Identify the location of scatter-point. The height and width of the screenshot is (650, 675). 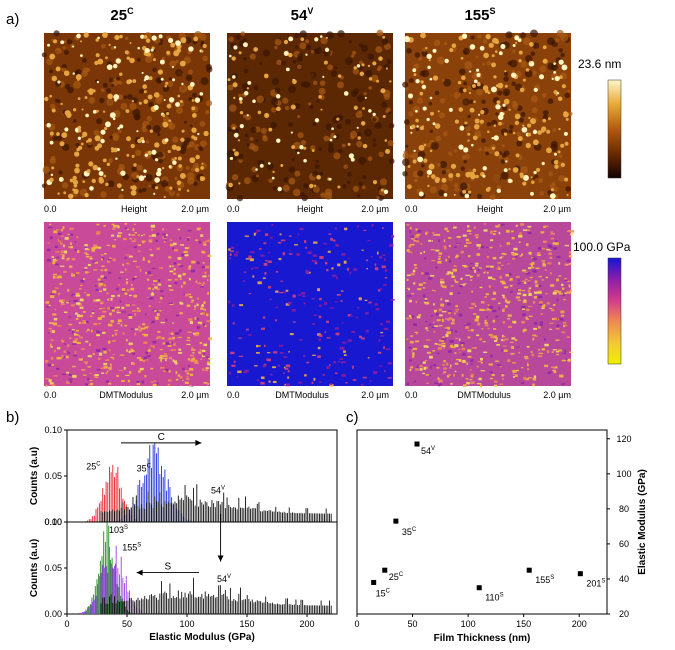
(396, 521).